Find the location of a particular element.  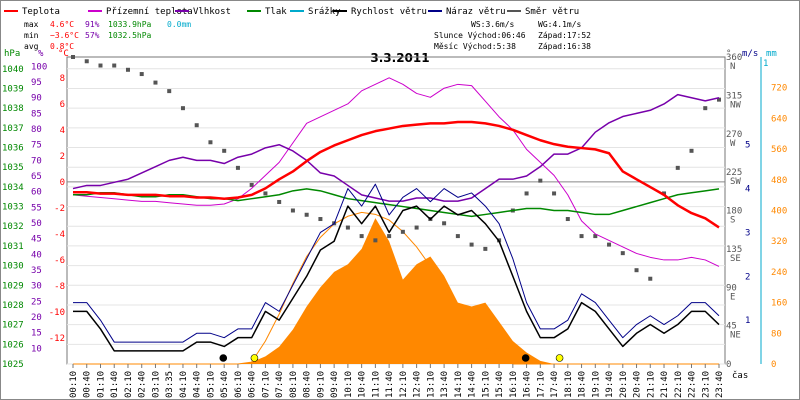

ms-tick-label: 5 is located at coordinates (747, 146).